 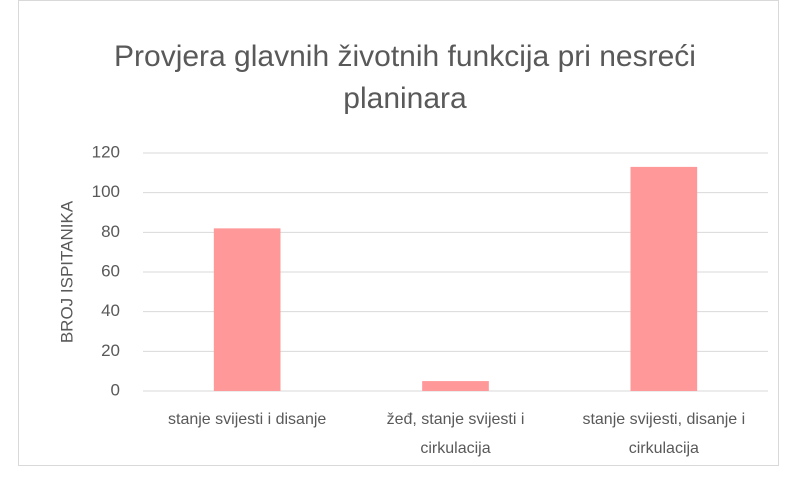 What do you see at coordinates (247, 419) in the screenshot?
I see `x-tick-label: stanje svijesti i disanje` at bounding box center [247, 419].